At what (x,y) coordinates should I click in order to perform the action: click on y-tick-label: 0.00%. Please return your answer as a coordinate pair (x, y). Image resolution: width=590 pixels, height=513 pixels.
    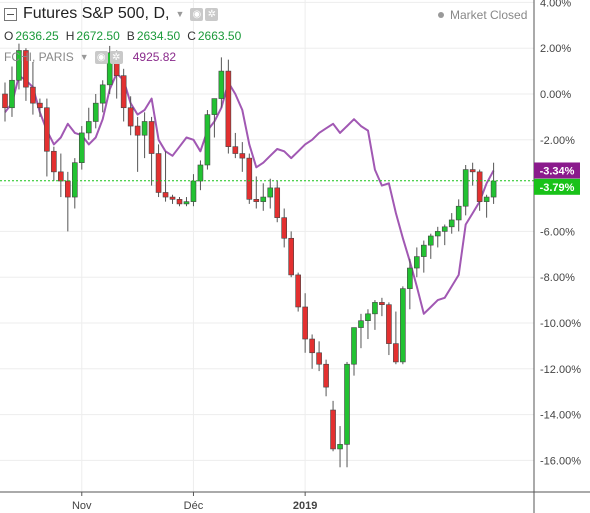
    Looking at the image, I should click on (555, 95).